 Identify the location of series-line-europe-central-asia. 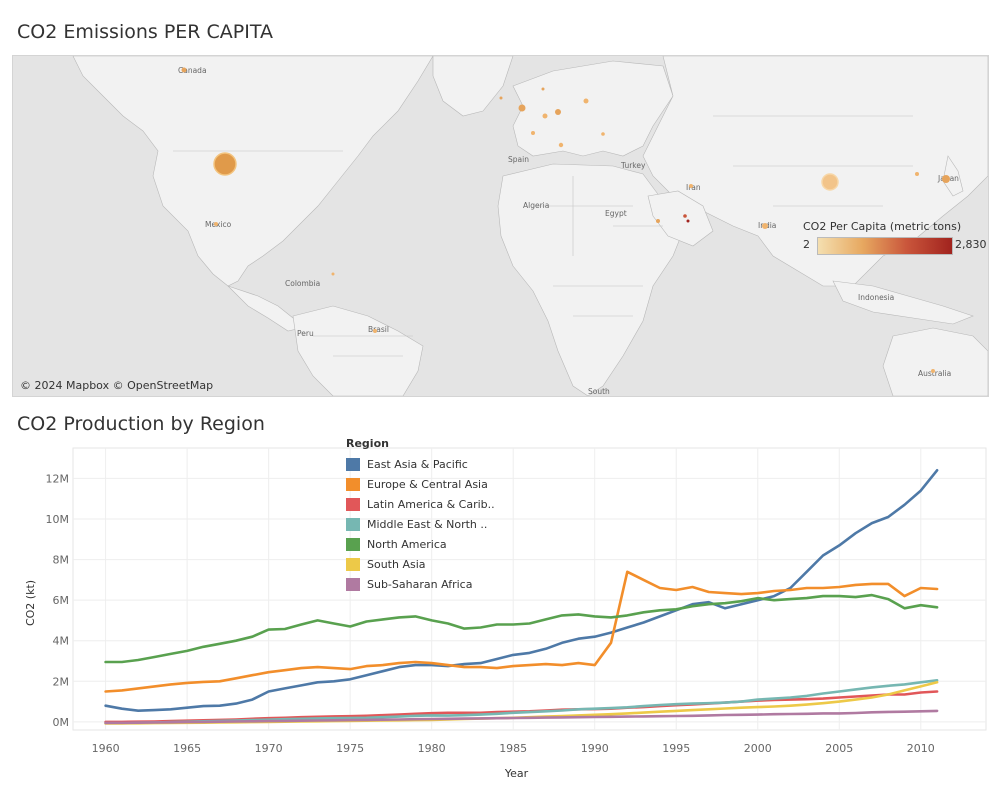
(521, 631).